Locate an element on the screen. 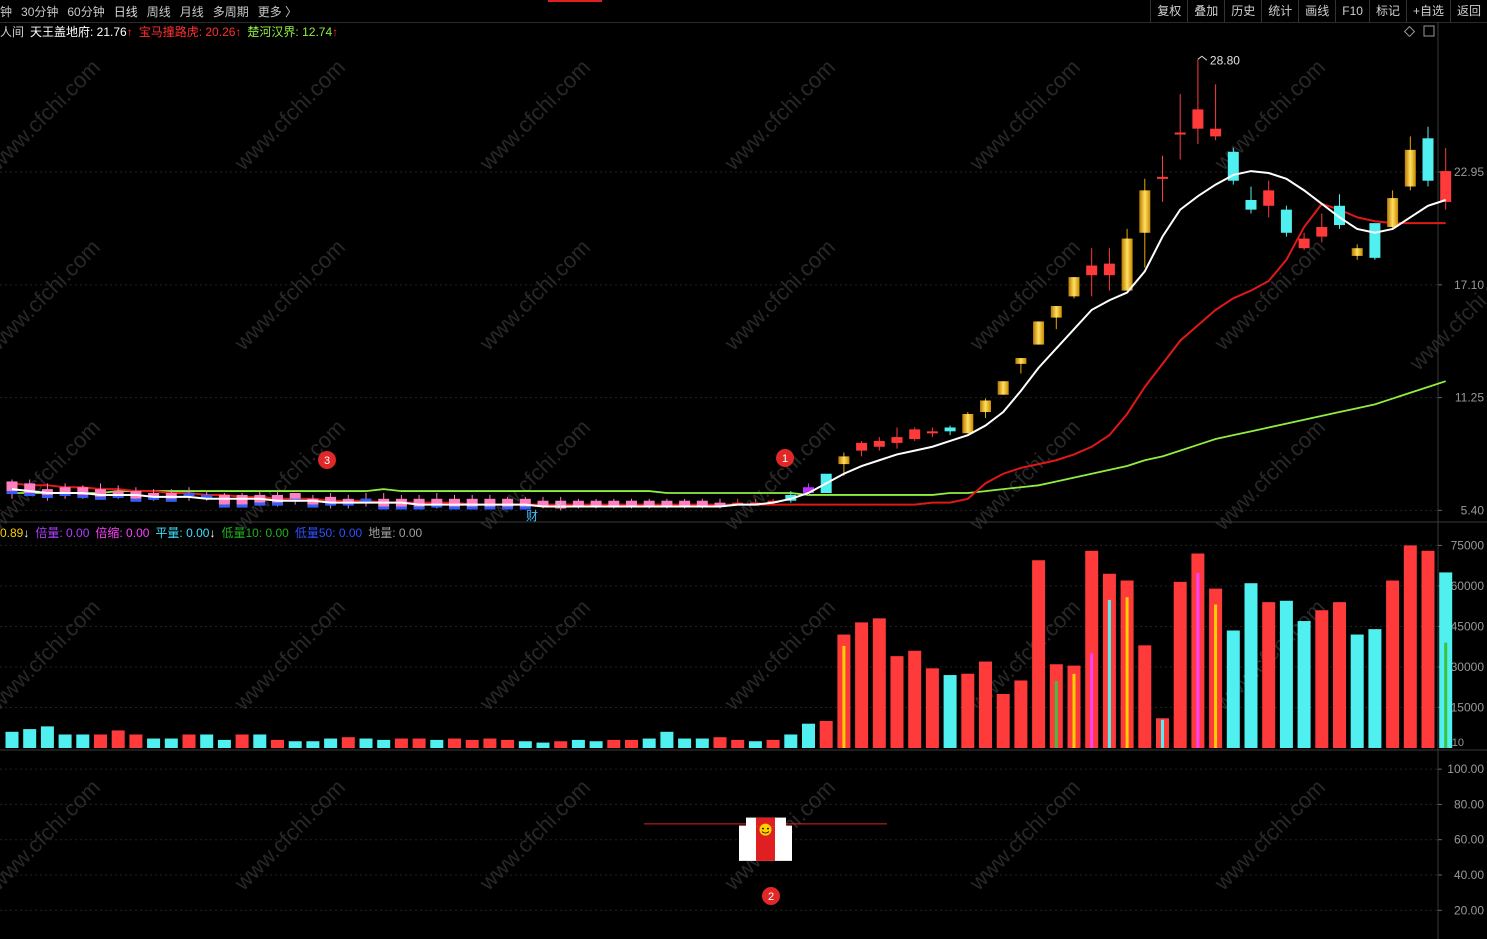 The image size is (1487, 939). tool-button-8: 返回 is located at coordinates (1468, 11).